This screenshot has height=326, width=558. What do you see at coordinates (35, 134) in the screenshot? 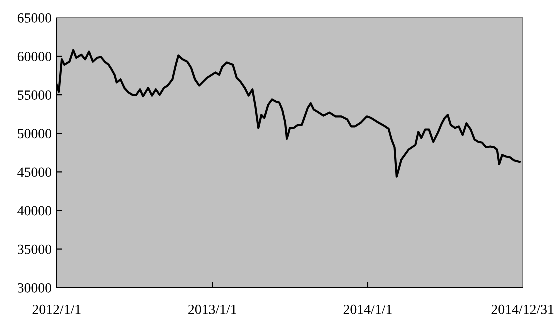
I see `y-tick-label: 50000` at bounding box center [35, 134].